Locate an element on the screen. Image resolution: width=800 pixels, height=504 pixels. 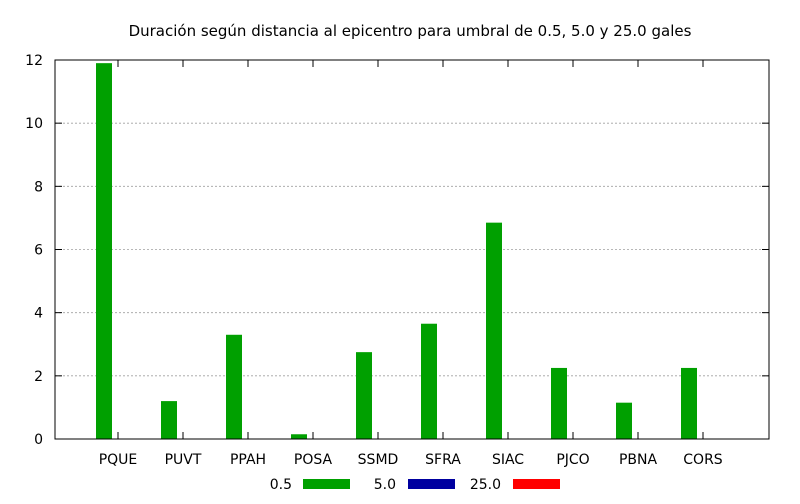
x-category-labels: PQUE PUVT PPAH POSA SSMD SFRA SIAC PJCO PBNA CORS is located at coordinates (411, 460).